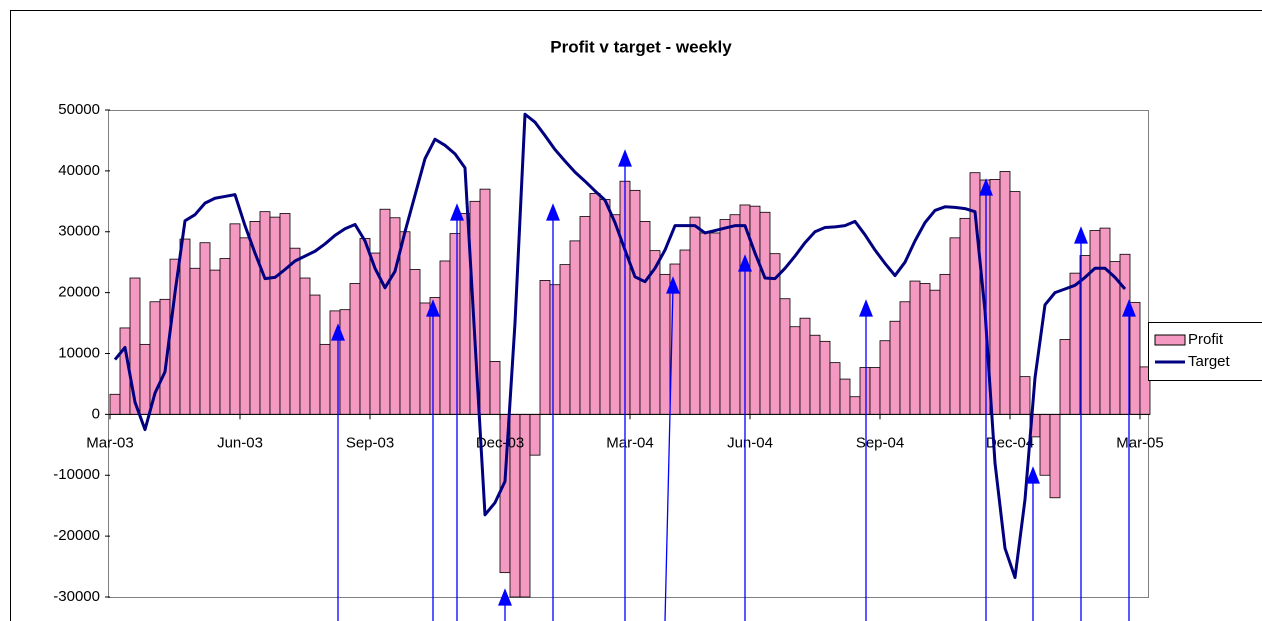 This screenshot has height=621, width=1262. Describe the element at coordinates (76, 535) in the screenshot. I see `y-tick-label: -20000` at that location.